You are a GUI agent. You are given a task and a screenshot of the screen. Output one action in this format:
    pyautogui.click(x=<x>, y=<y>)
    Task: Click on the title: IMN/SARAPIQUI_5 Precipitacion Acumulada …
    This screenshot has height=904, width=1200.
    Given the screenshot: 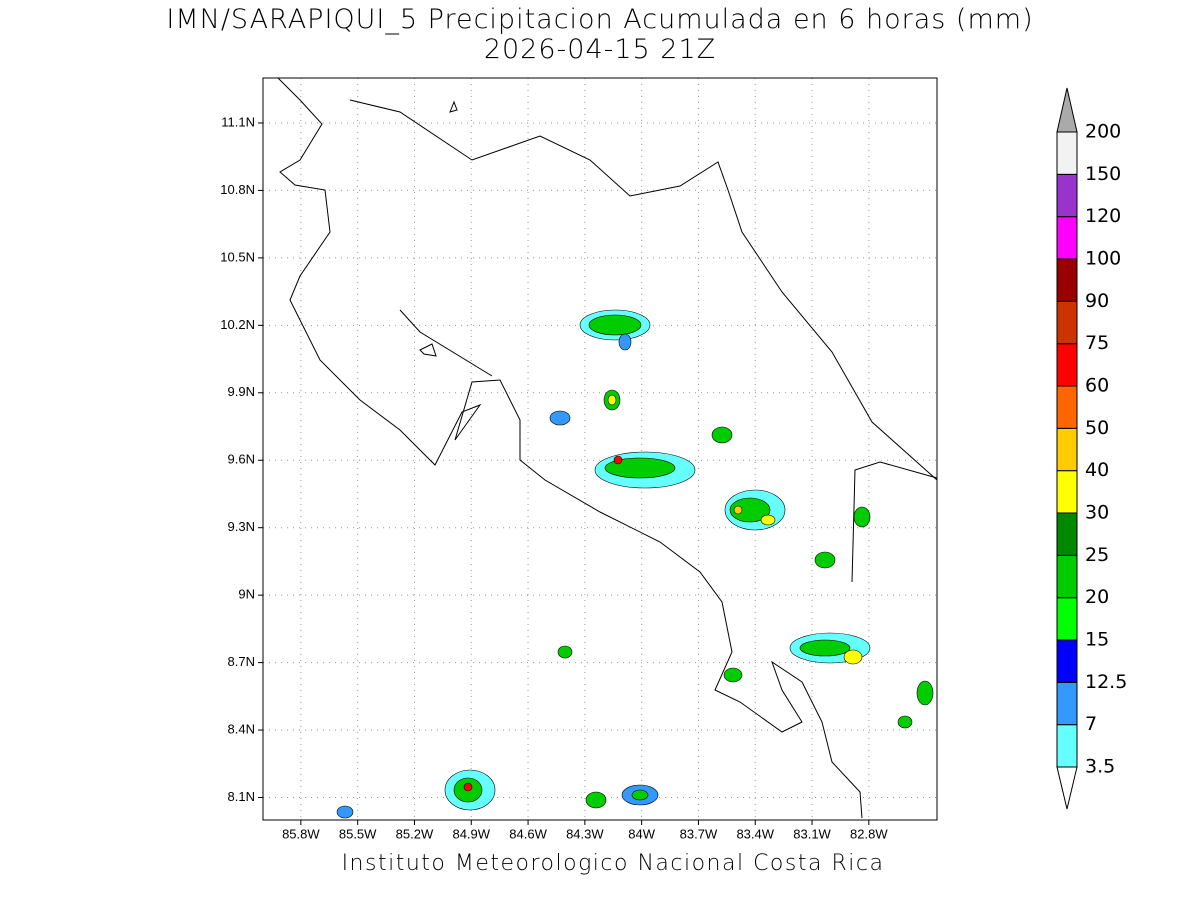 What is the action you would take?
    pyautogui.click(x=599, y=19)
    